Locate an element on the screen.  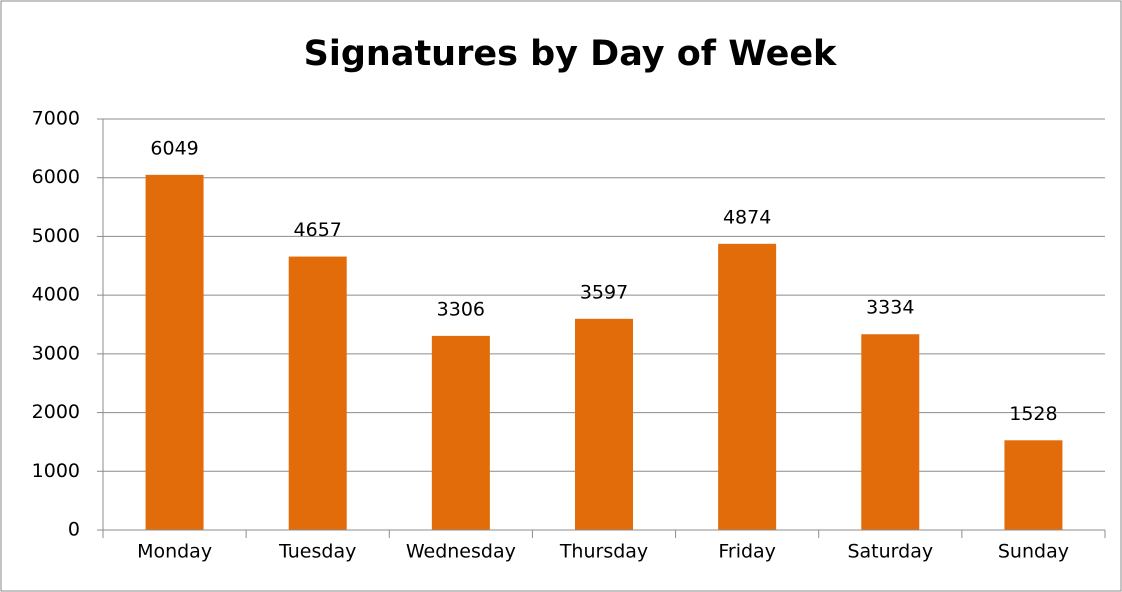
data-label: 3597 is located at coordinates (604, 292).